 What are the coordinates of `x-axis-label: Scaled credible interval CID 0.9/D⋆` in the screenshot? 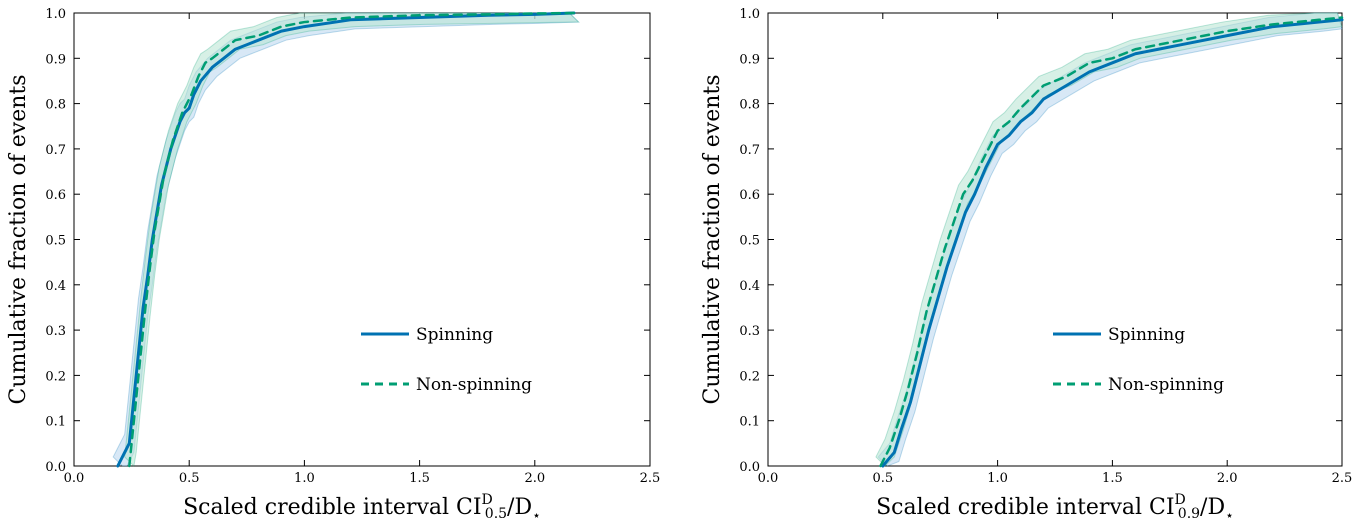 It's located at (1055, 508).